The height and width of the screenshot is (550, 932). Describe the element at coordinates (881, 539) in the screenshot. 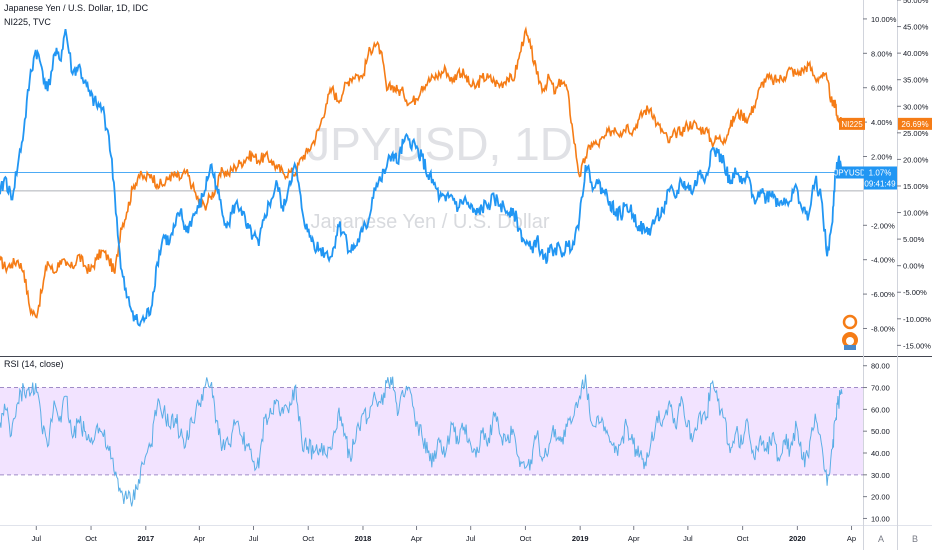

I see `auto-scale-button: A` at that location.